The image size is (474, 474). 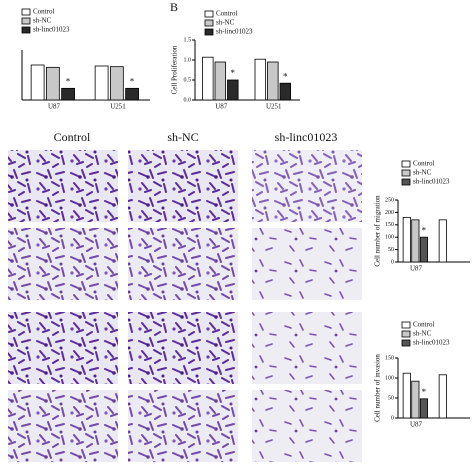 What do you see at coordinates (188, 60) in the screenshot?
I see `y-tick-label: 1.0` at bounding box center [188, 60].